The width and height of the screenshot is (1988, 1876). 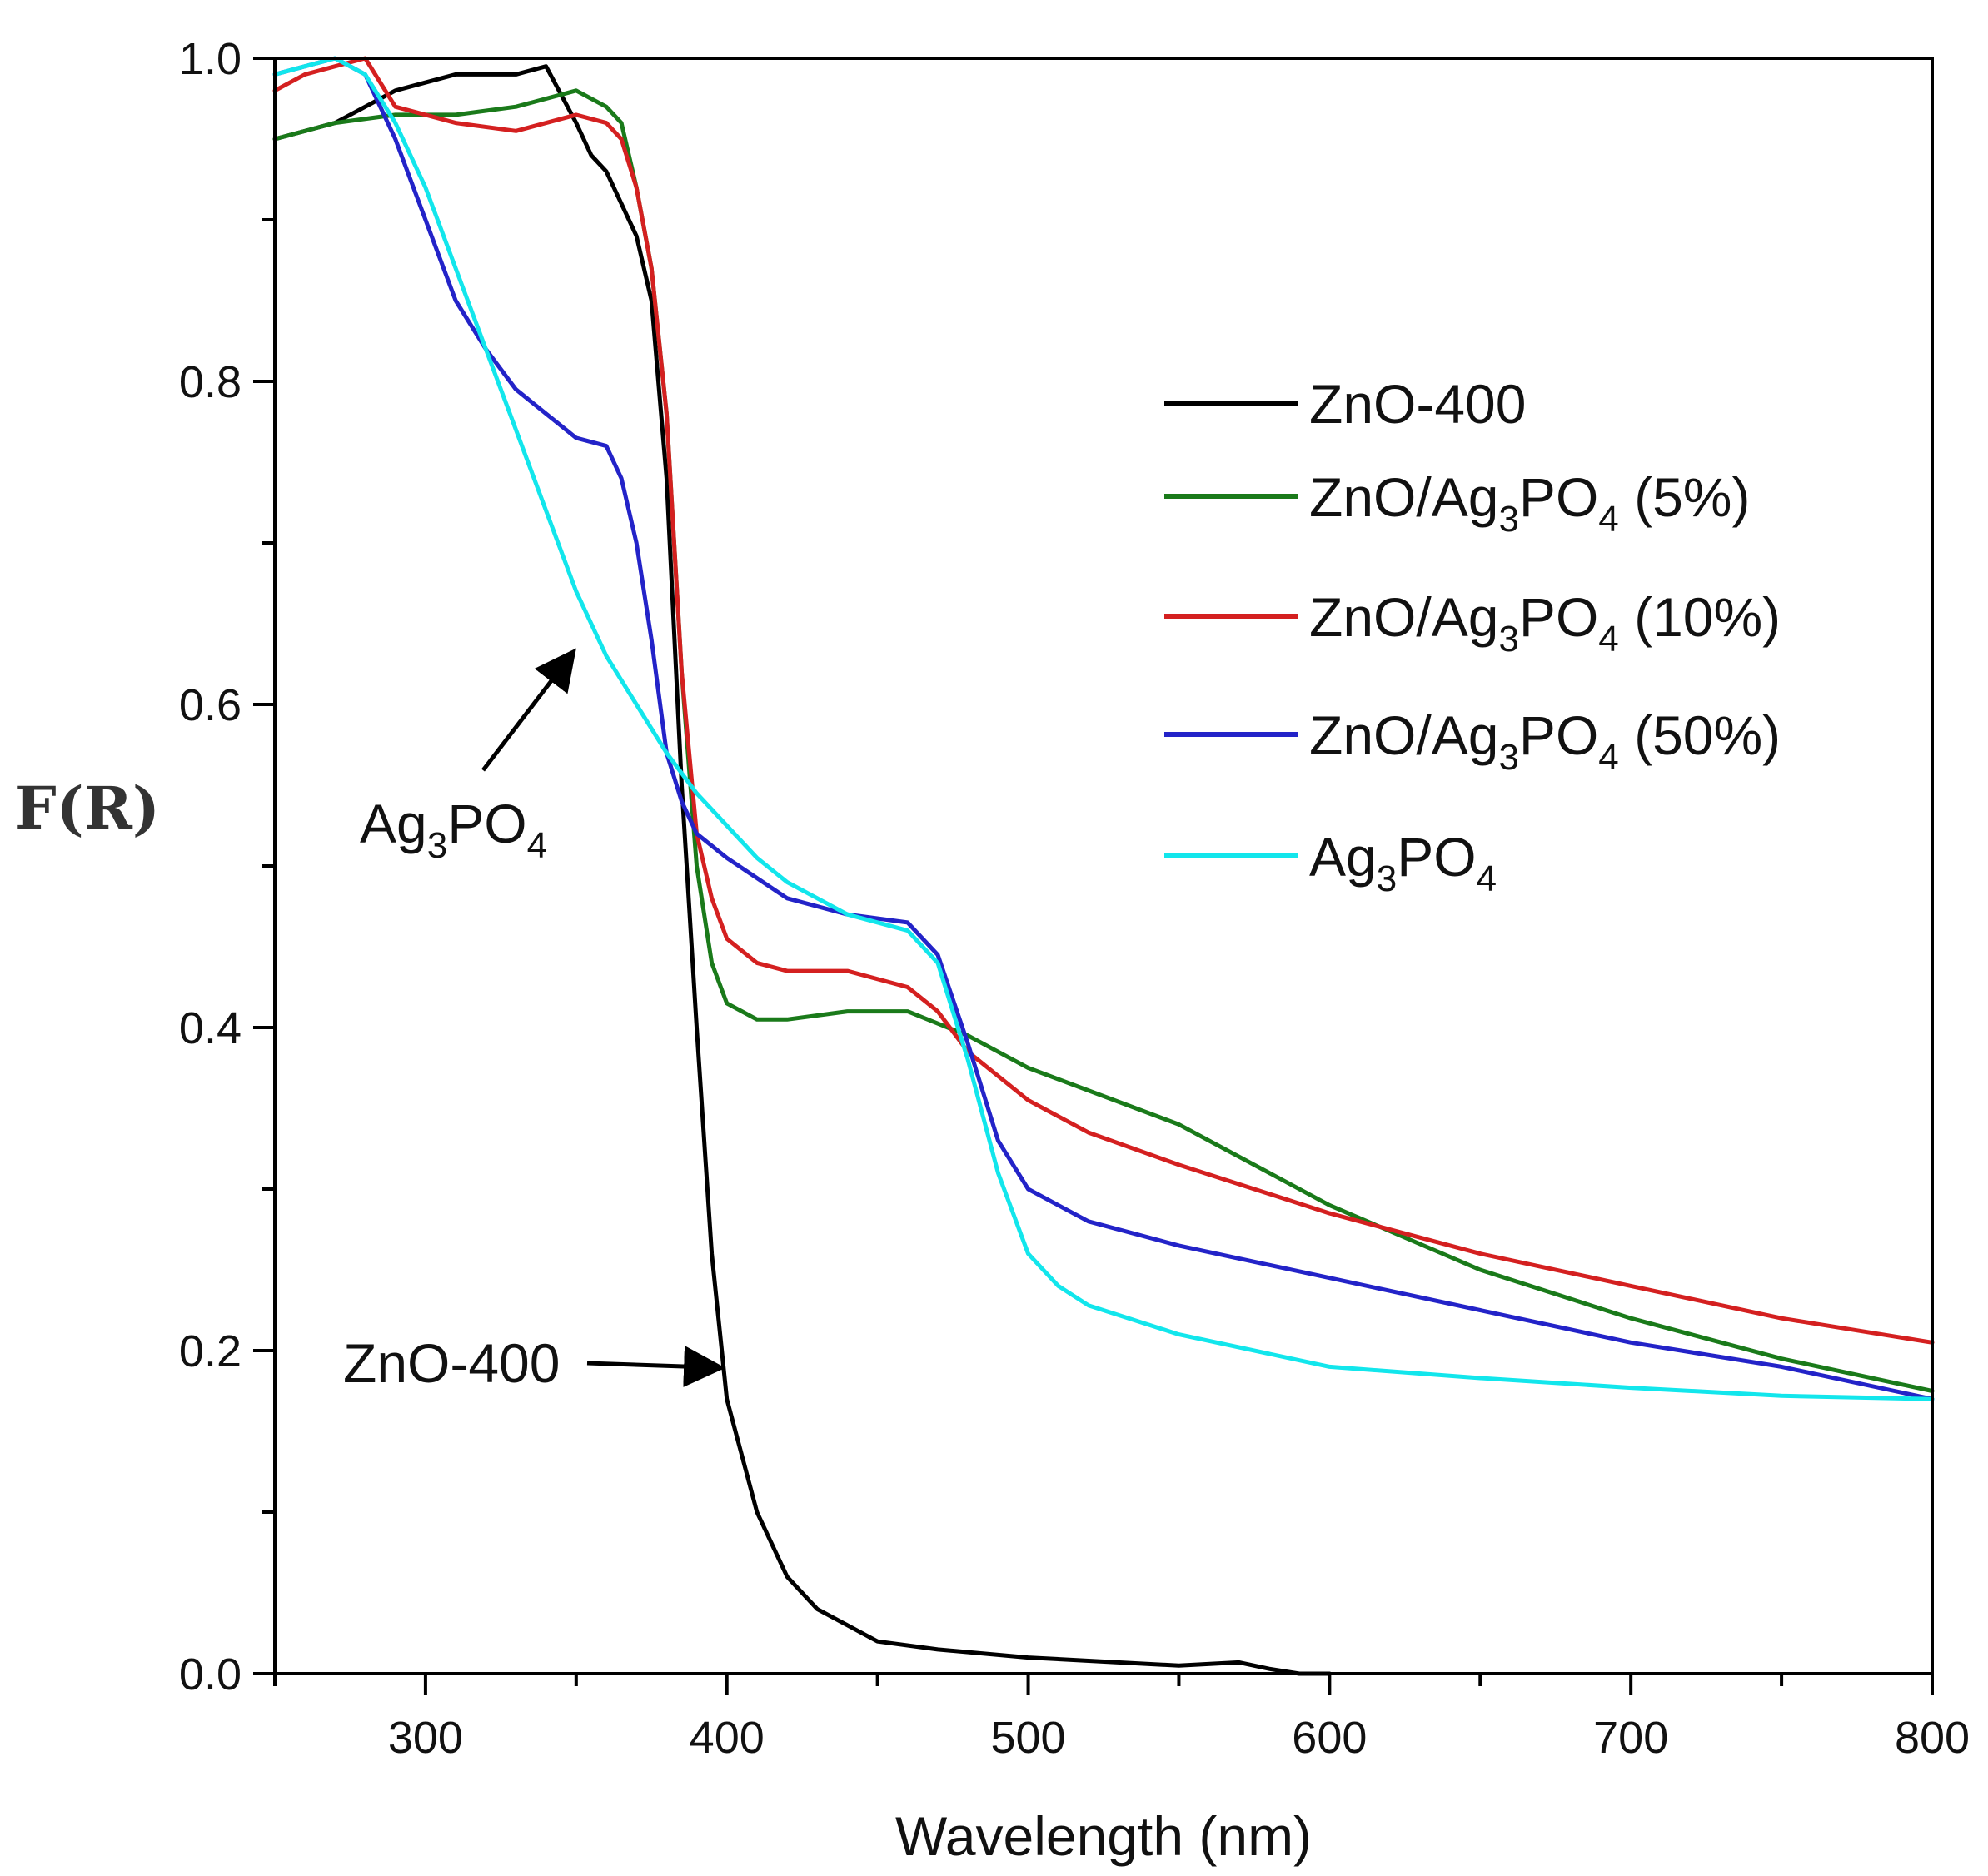 I want to click on y-tick-label: 0.4, so click(x=211, y=1028).